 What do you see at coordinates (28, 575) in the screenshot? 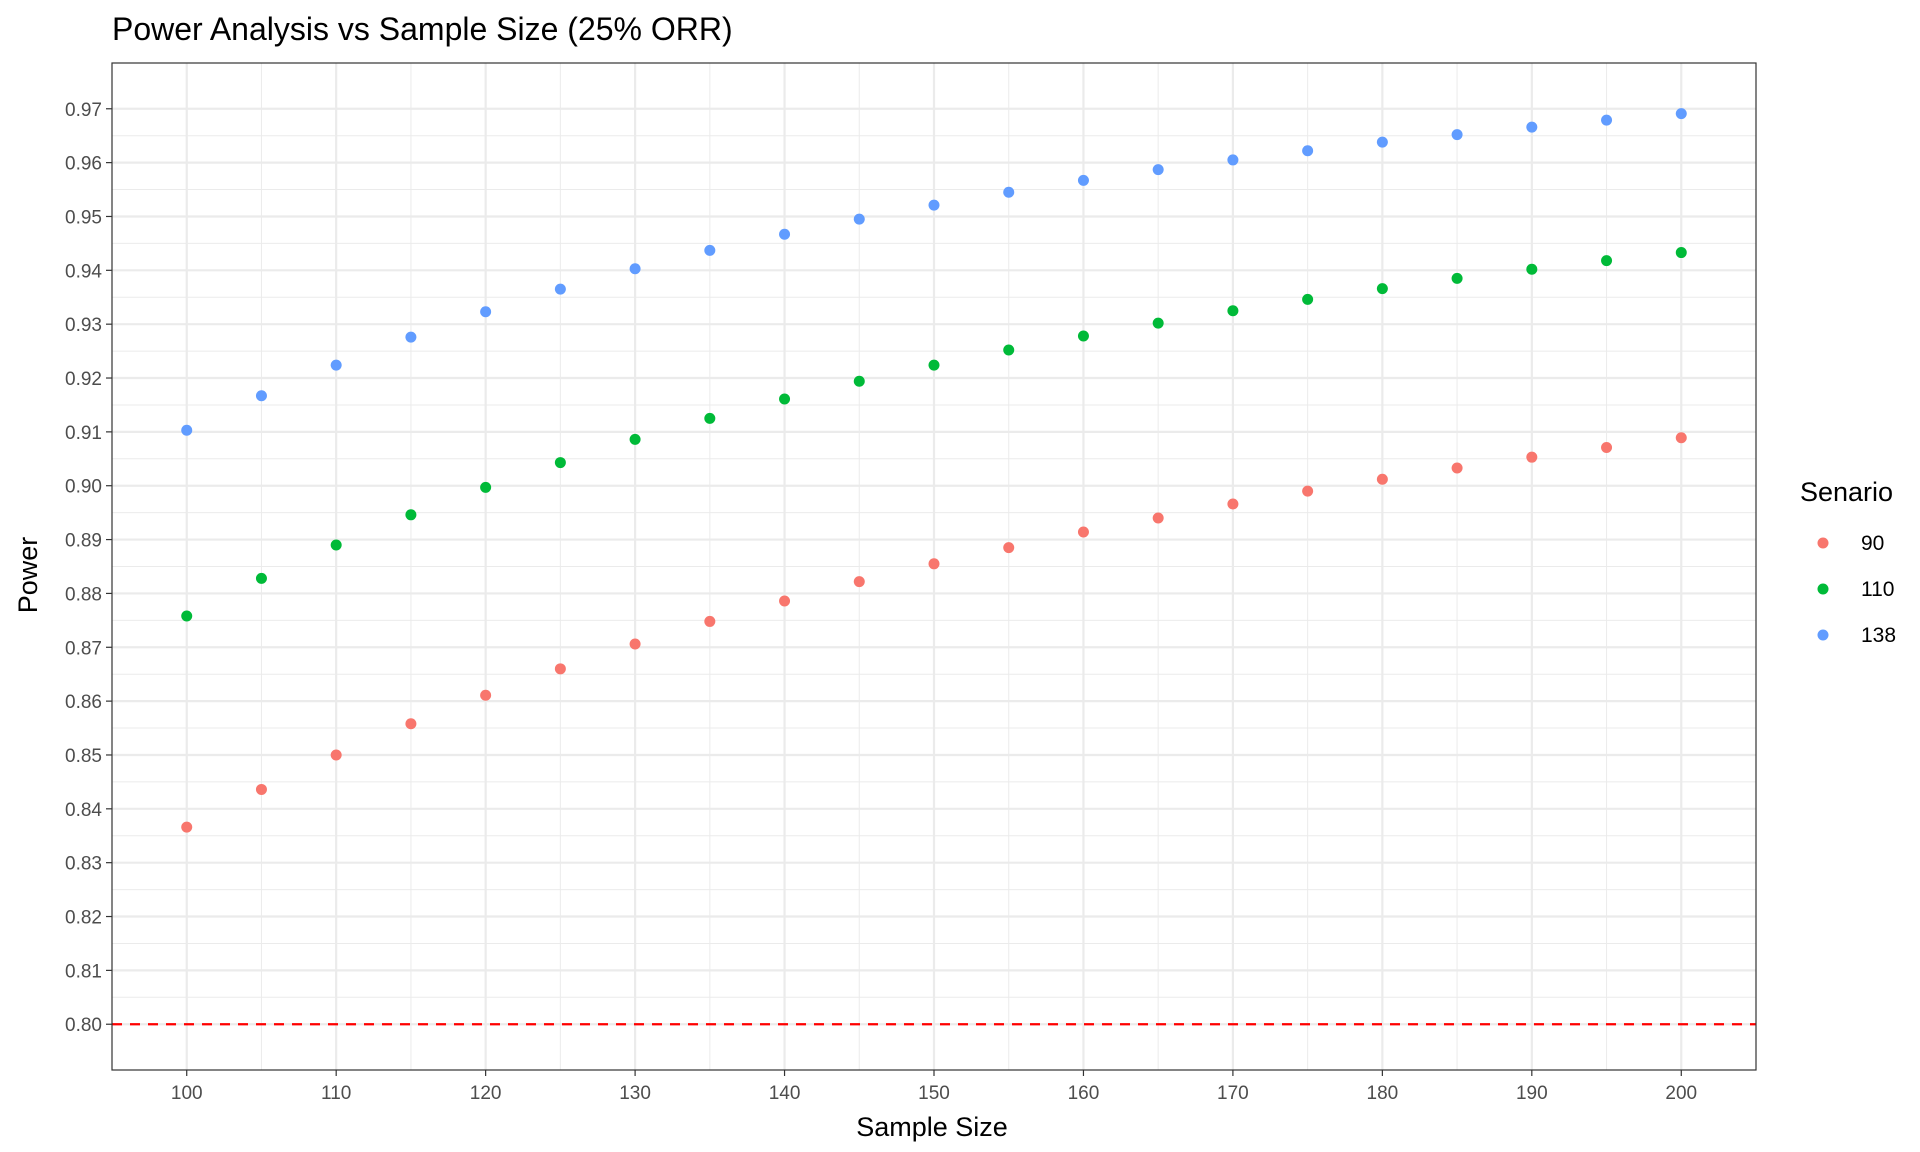
I see `y-axis-title: Power` at bounding box center [28, 575].